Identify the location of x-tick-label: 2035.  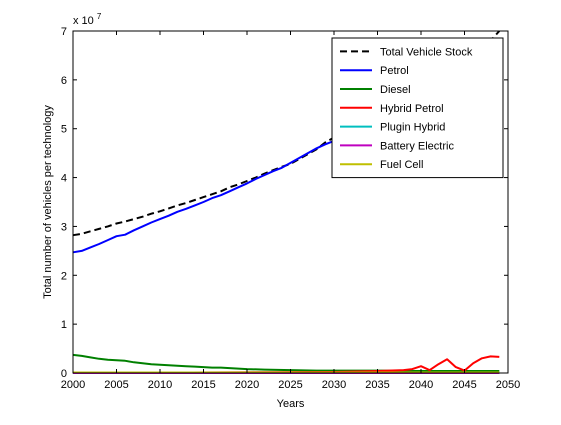
(377, 385).